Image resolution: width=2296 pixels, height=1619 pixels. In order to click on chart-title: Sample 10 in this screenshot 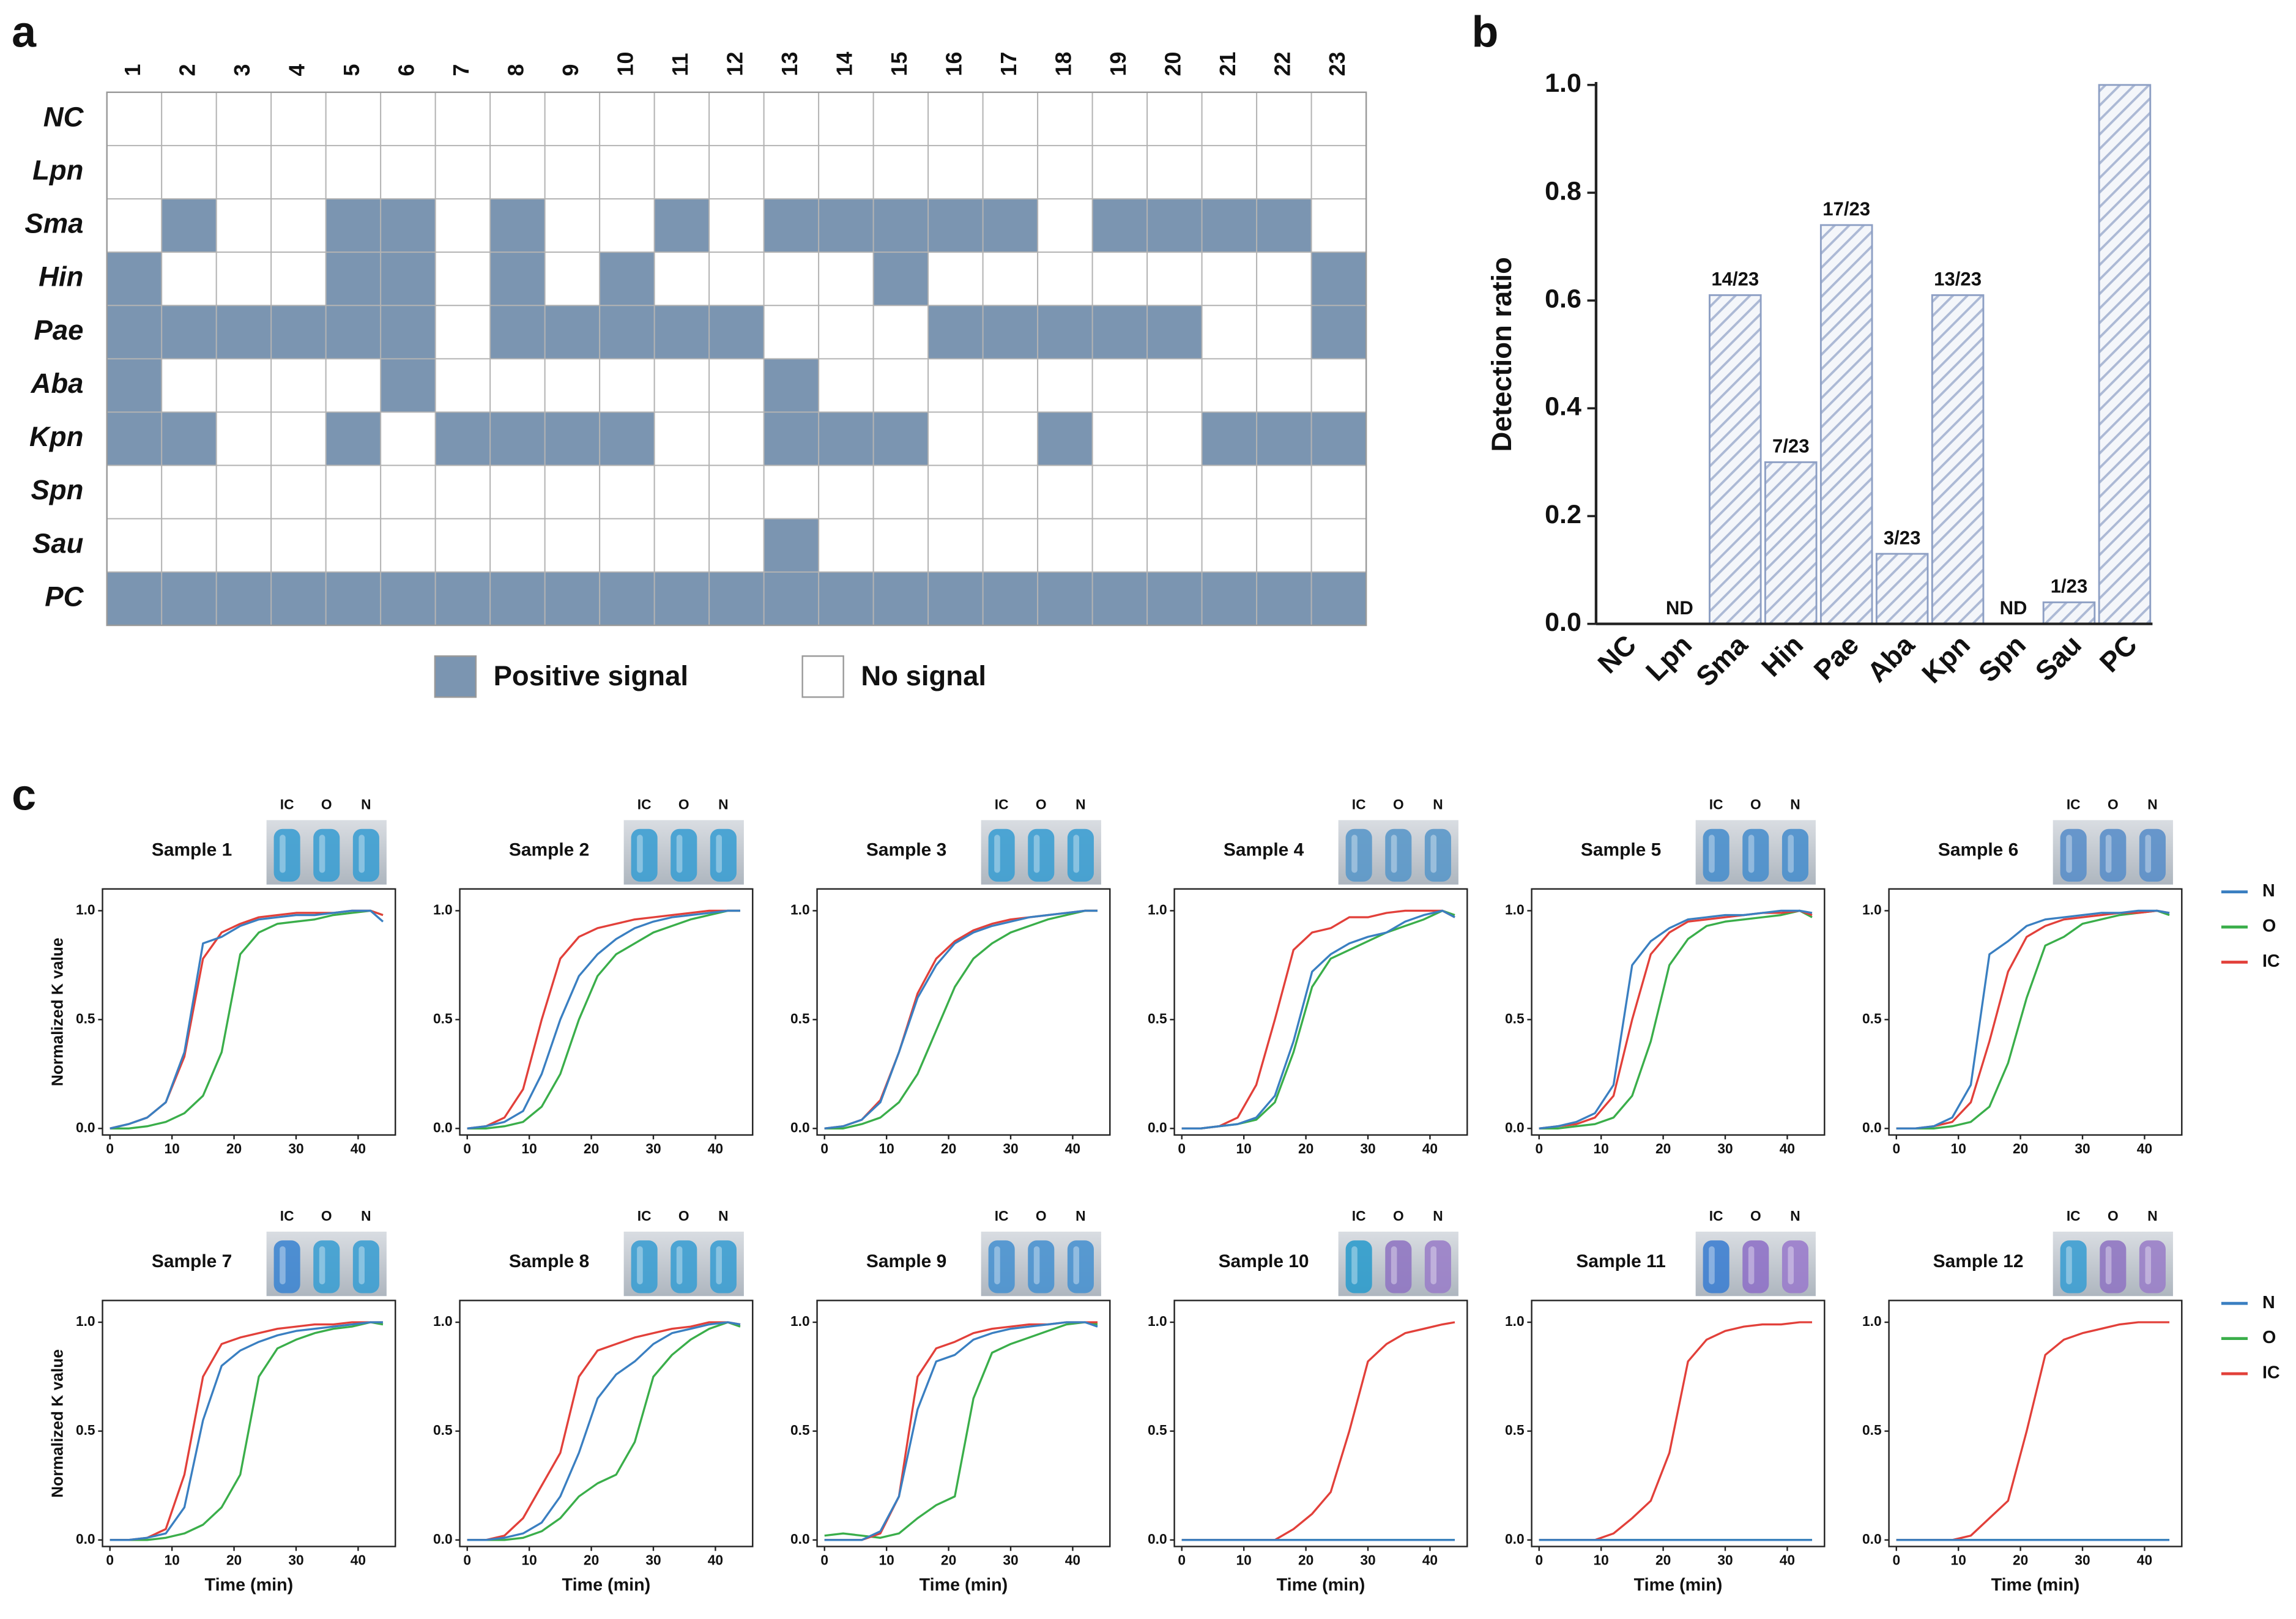, I will do `click(1264, 1261)`.